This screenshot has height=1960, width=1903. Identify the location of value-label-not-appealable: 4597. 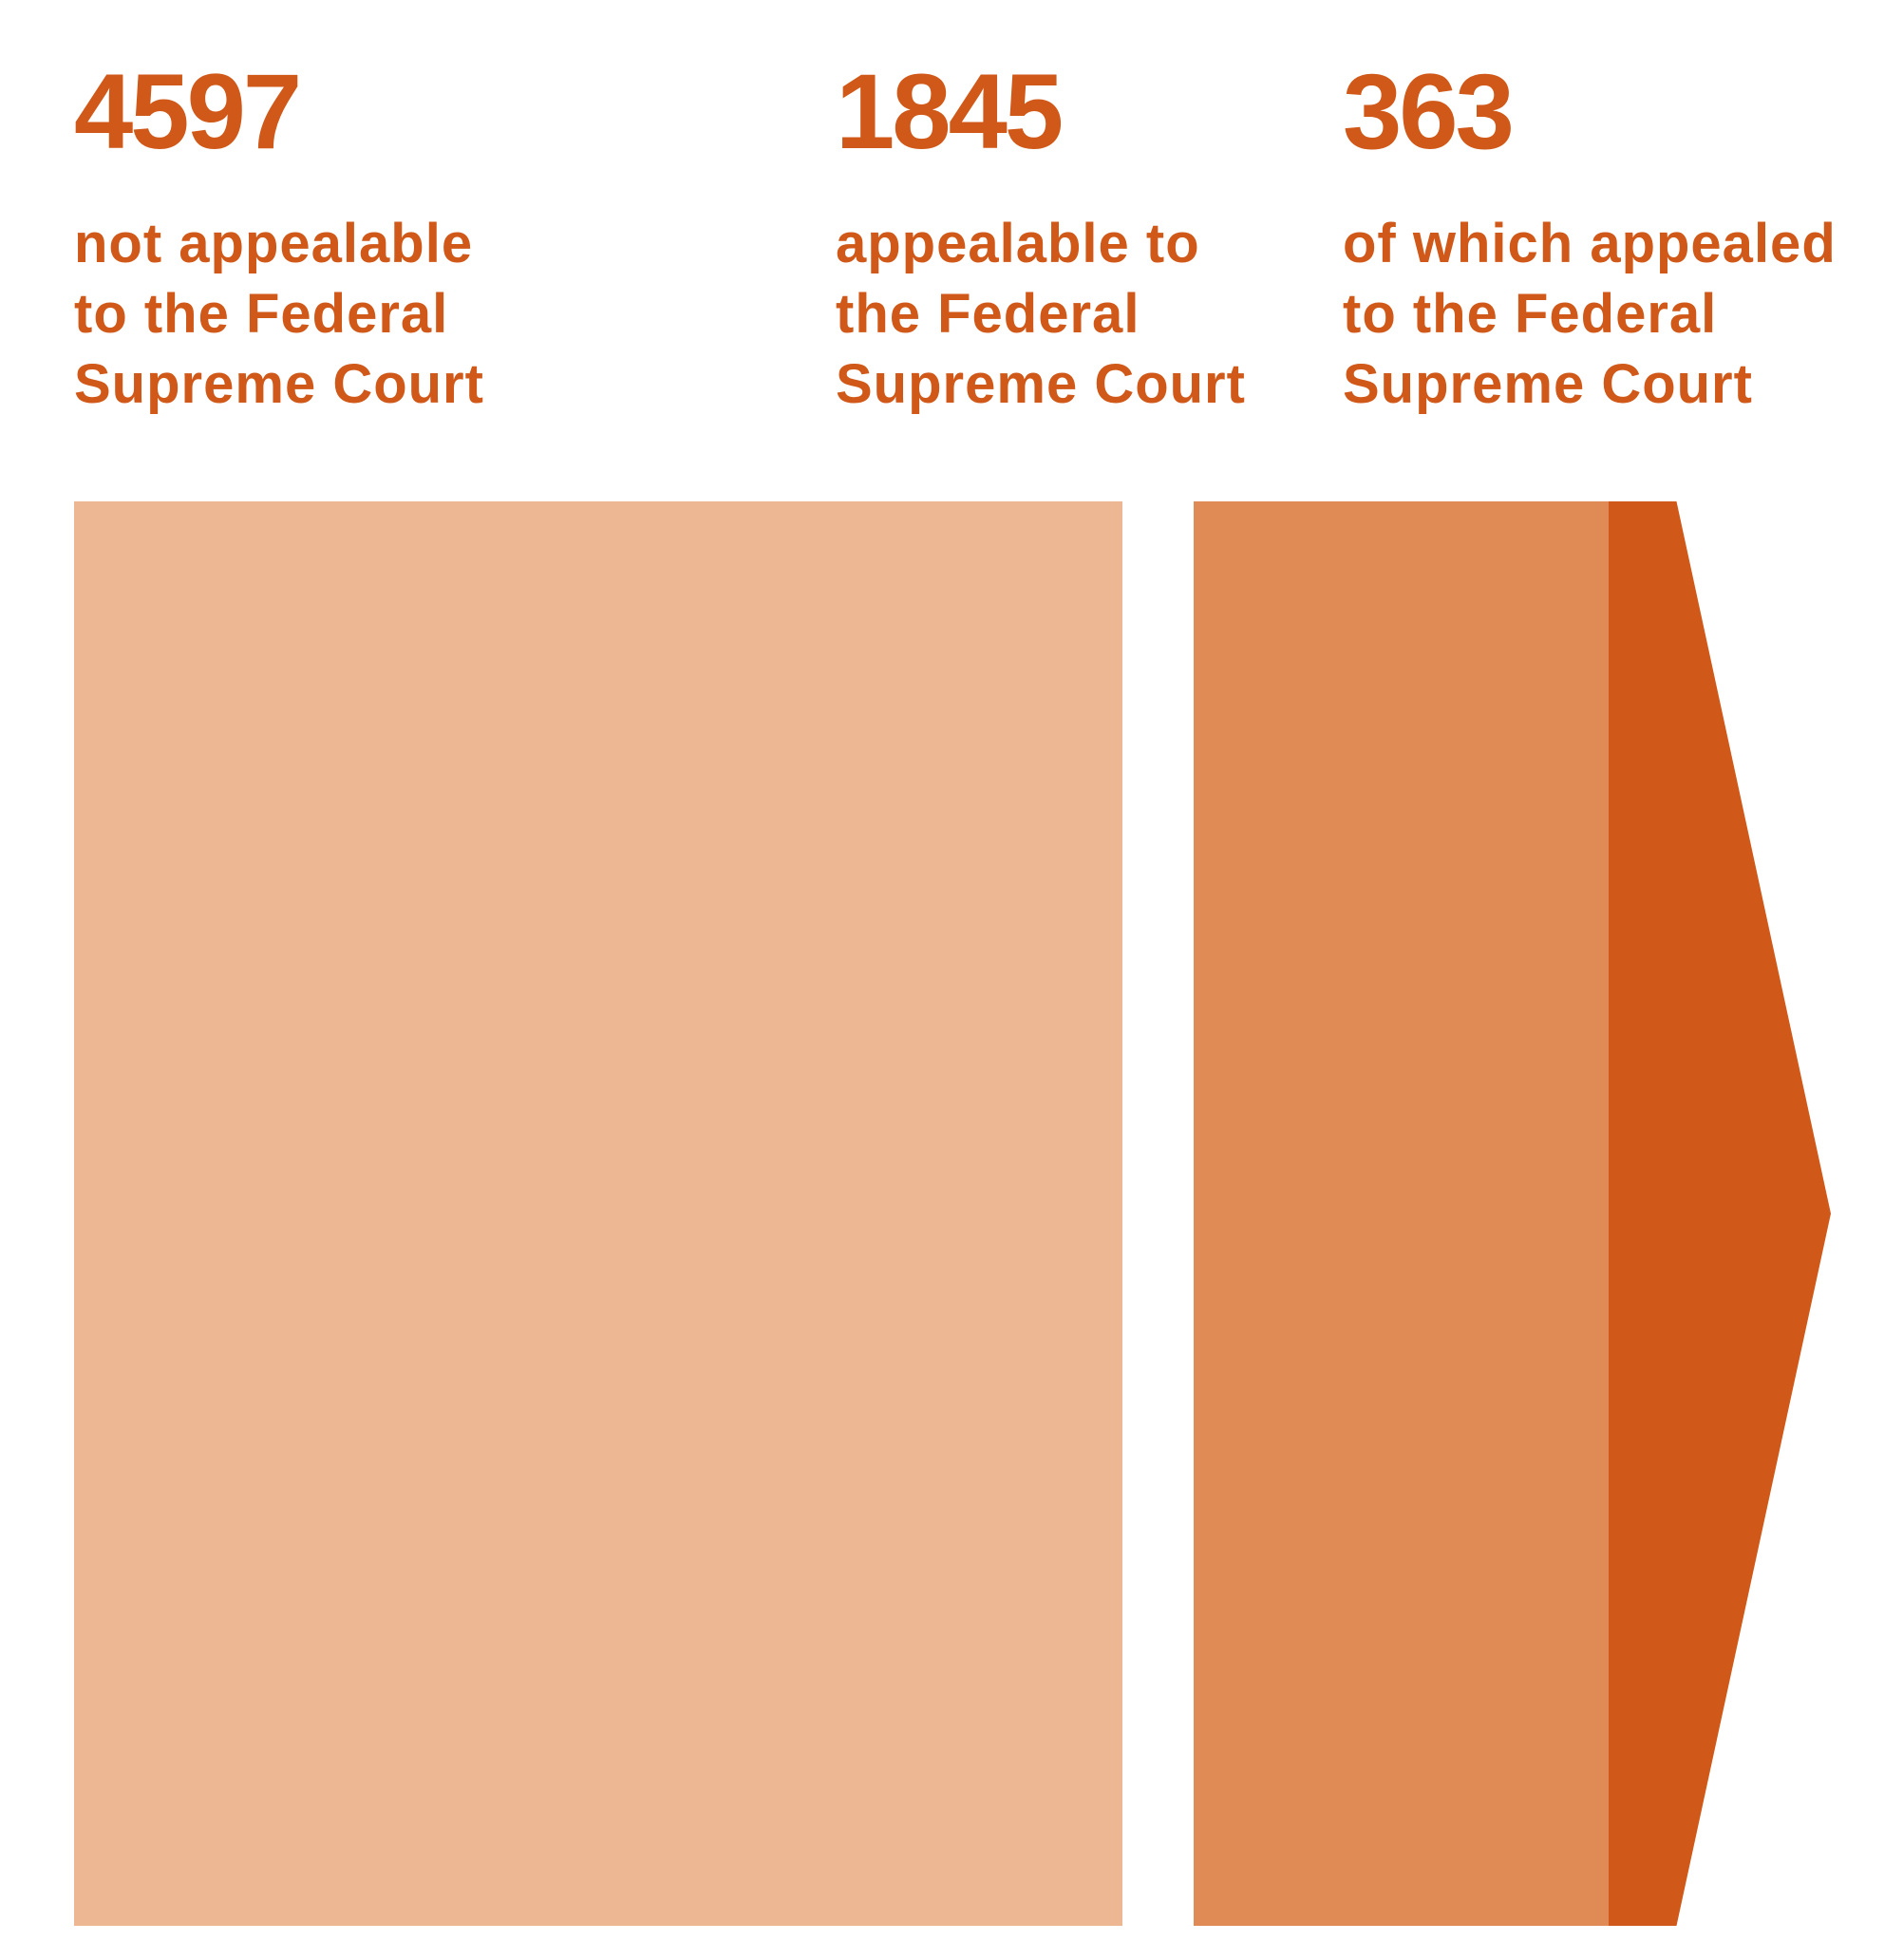
(188, 111).